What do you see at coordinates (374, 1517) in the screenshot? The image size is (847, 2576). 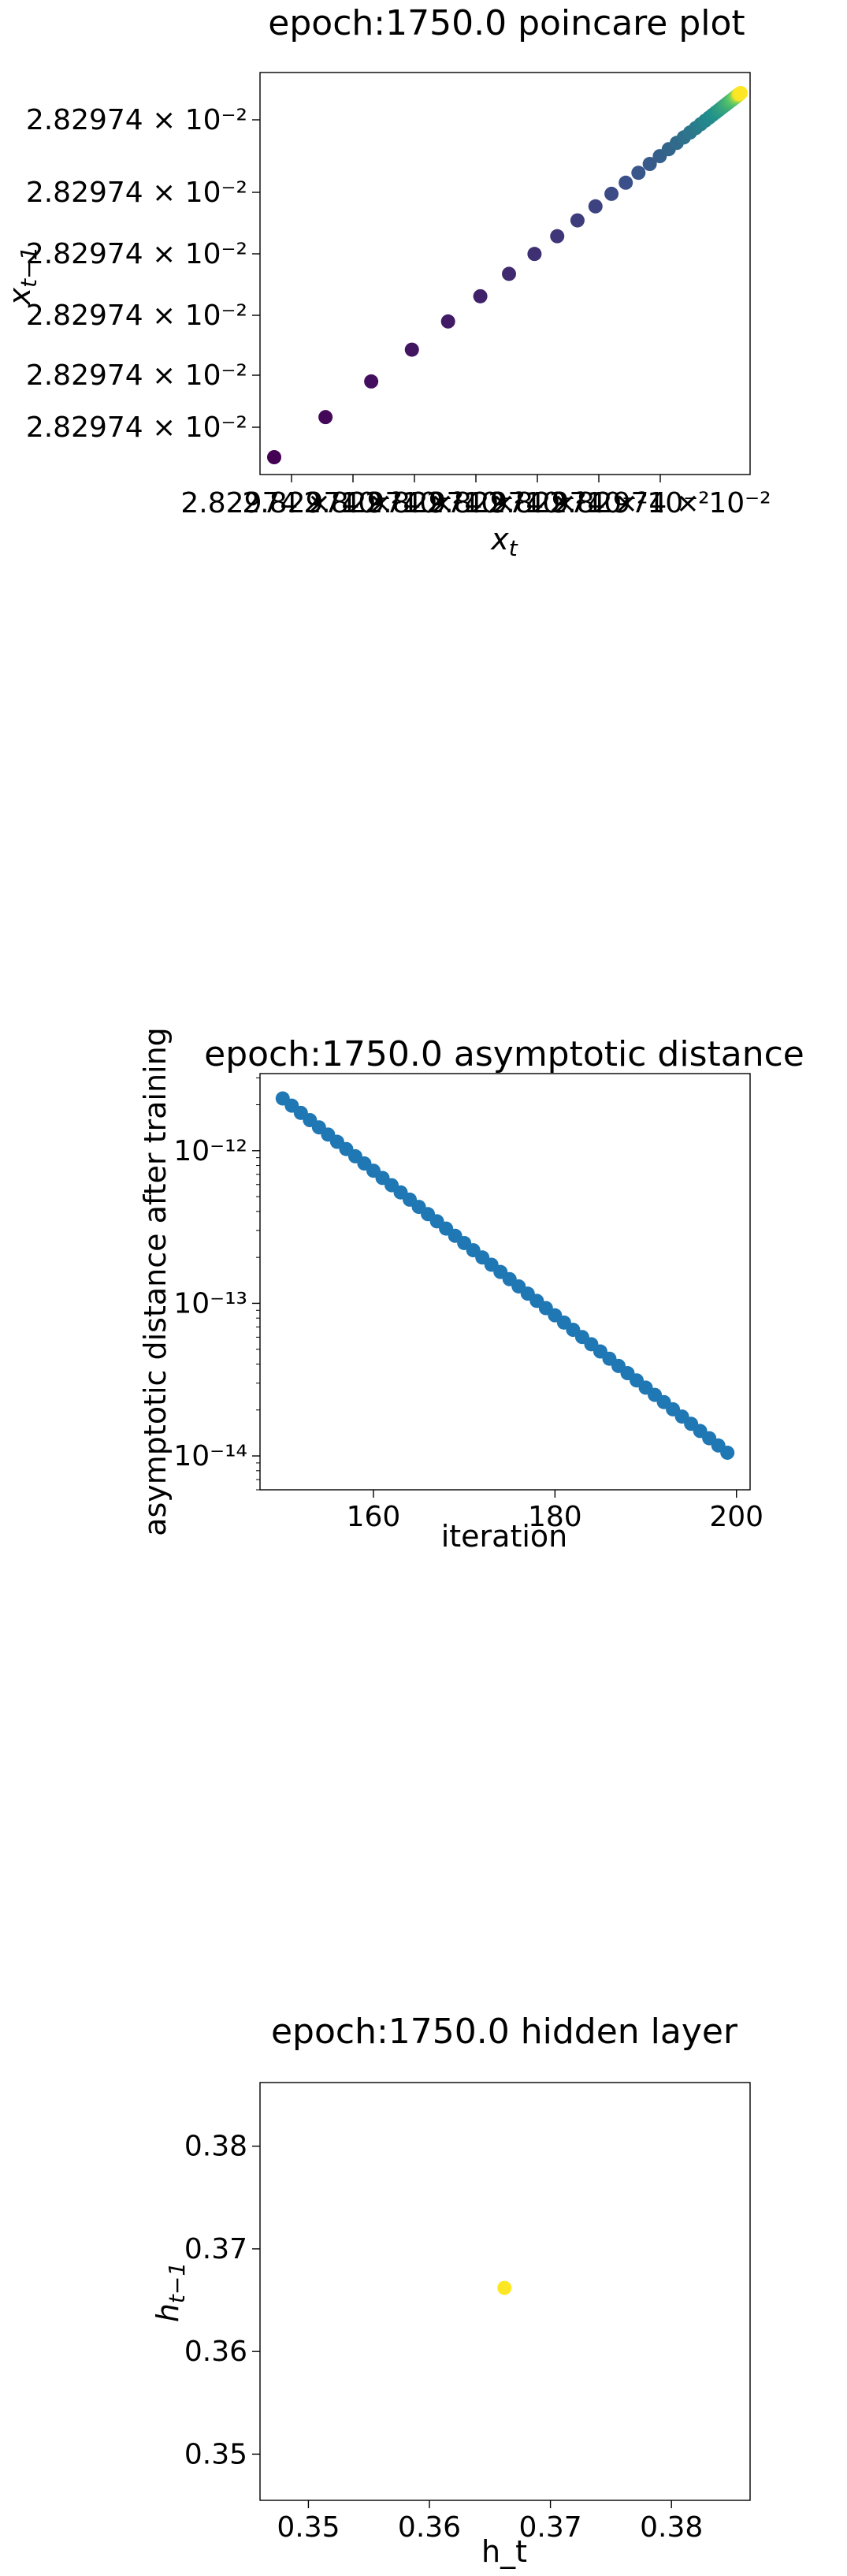 I see `asymptotic-x-tick-label: 160` at bounding box center [374, 1517].